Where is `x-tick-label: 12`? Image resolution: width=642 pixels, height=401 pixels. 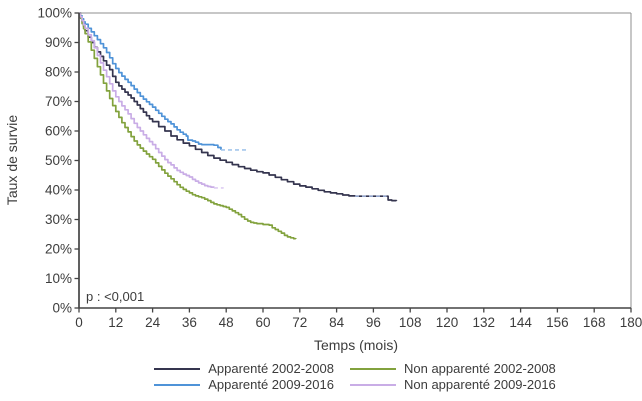
x-tick-label: 12 is located at coordinates (115, 322).